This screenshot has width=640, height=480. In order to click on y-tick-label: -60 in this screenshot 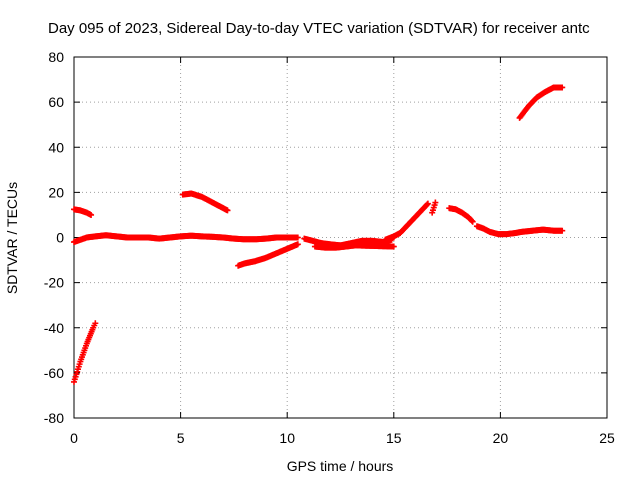, I will do `click(54, 373)`.